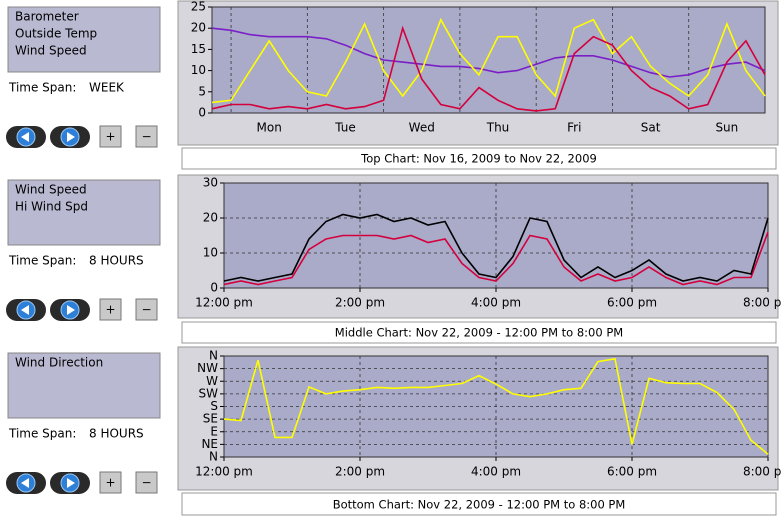 Image resolution: width=782 pixels, height=519 pixels. I want to click on y-tick-label: 30, so click(210, 183).